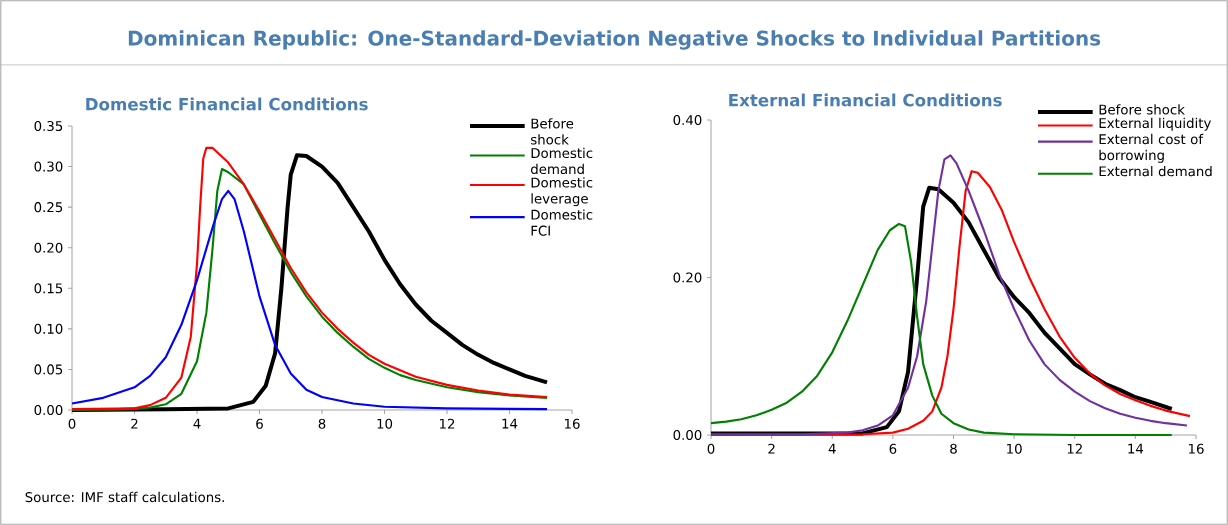 The height and width of the screenshot is (525, 1228). I want to click on chart-title: External Financial Conditions, so click(865, 100).